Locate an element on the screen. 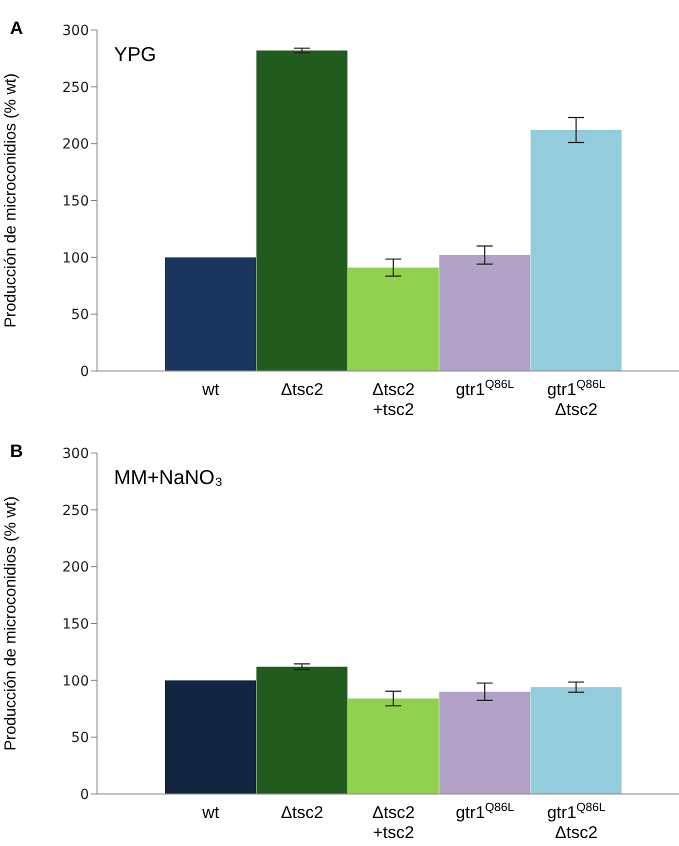 This screenshot has width=679, height=846. text: MM+NaNO₃ is located at coordinates (168, 478).